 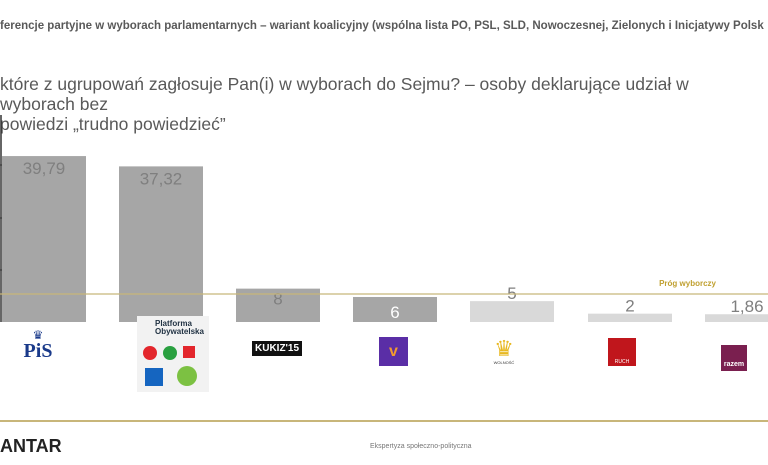 What do you see at coordinates (44, 168) in the screenshot?
I see `data-label: 39,79` at bounding box center [44, 168].